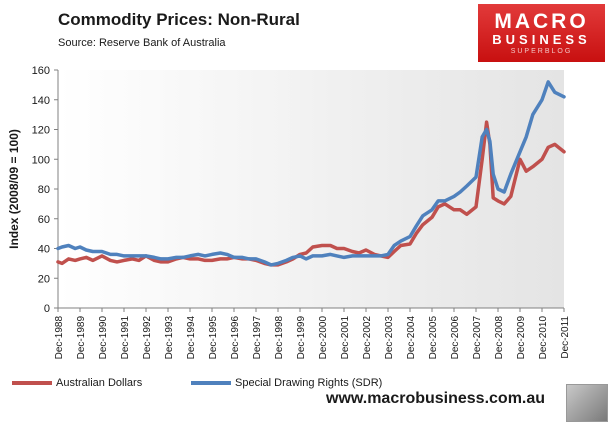 This screenshot has height=422, width=609. Describe the element at coordinates (211, 383) in the screenshot. I see `legend-swatch-sdr` at that location.